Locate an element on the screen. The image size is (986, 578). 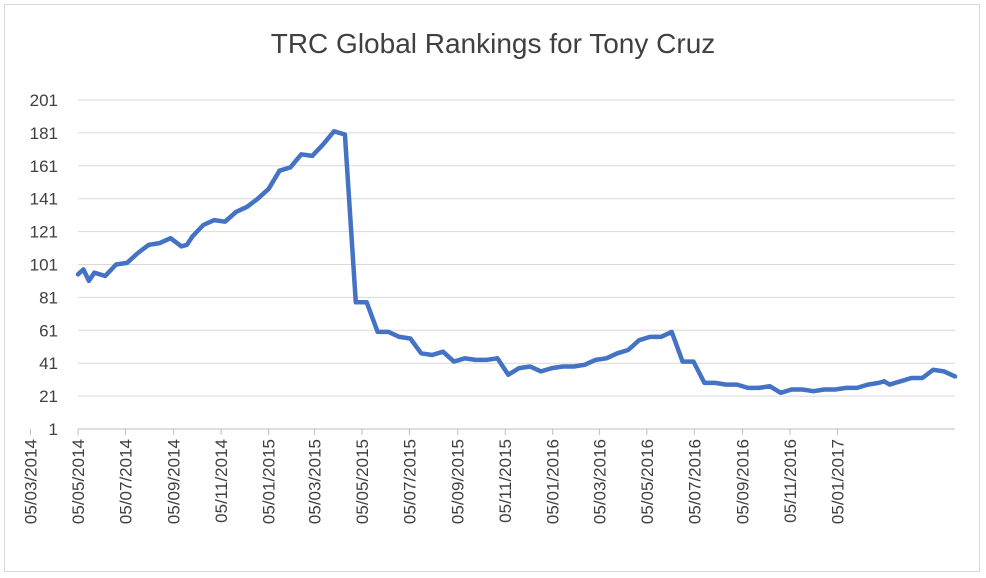
x-tick-label: 05/07/2014 is located at coordinates (125, 481).